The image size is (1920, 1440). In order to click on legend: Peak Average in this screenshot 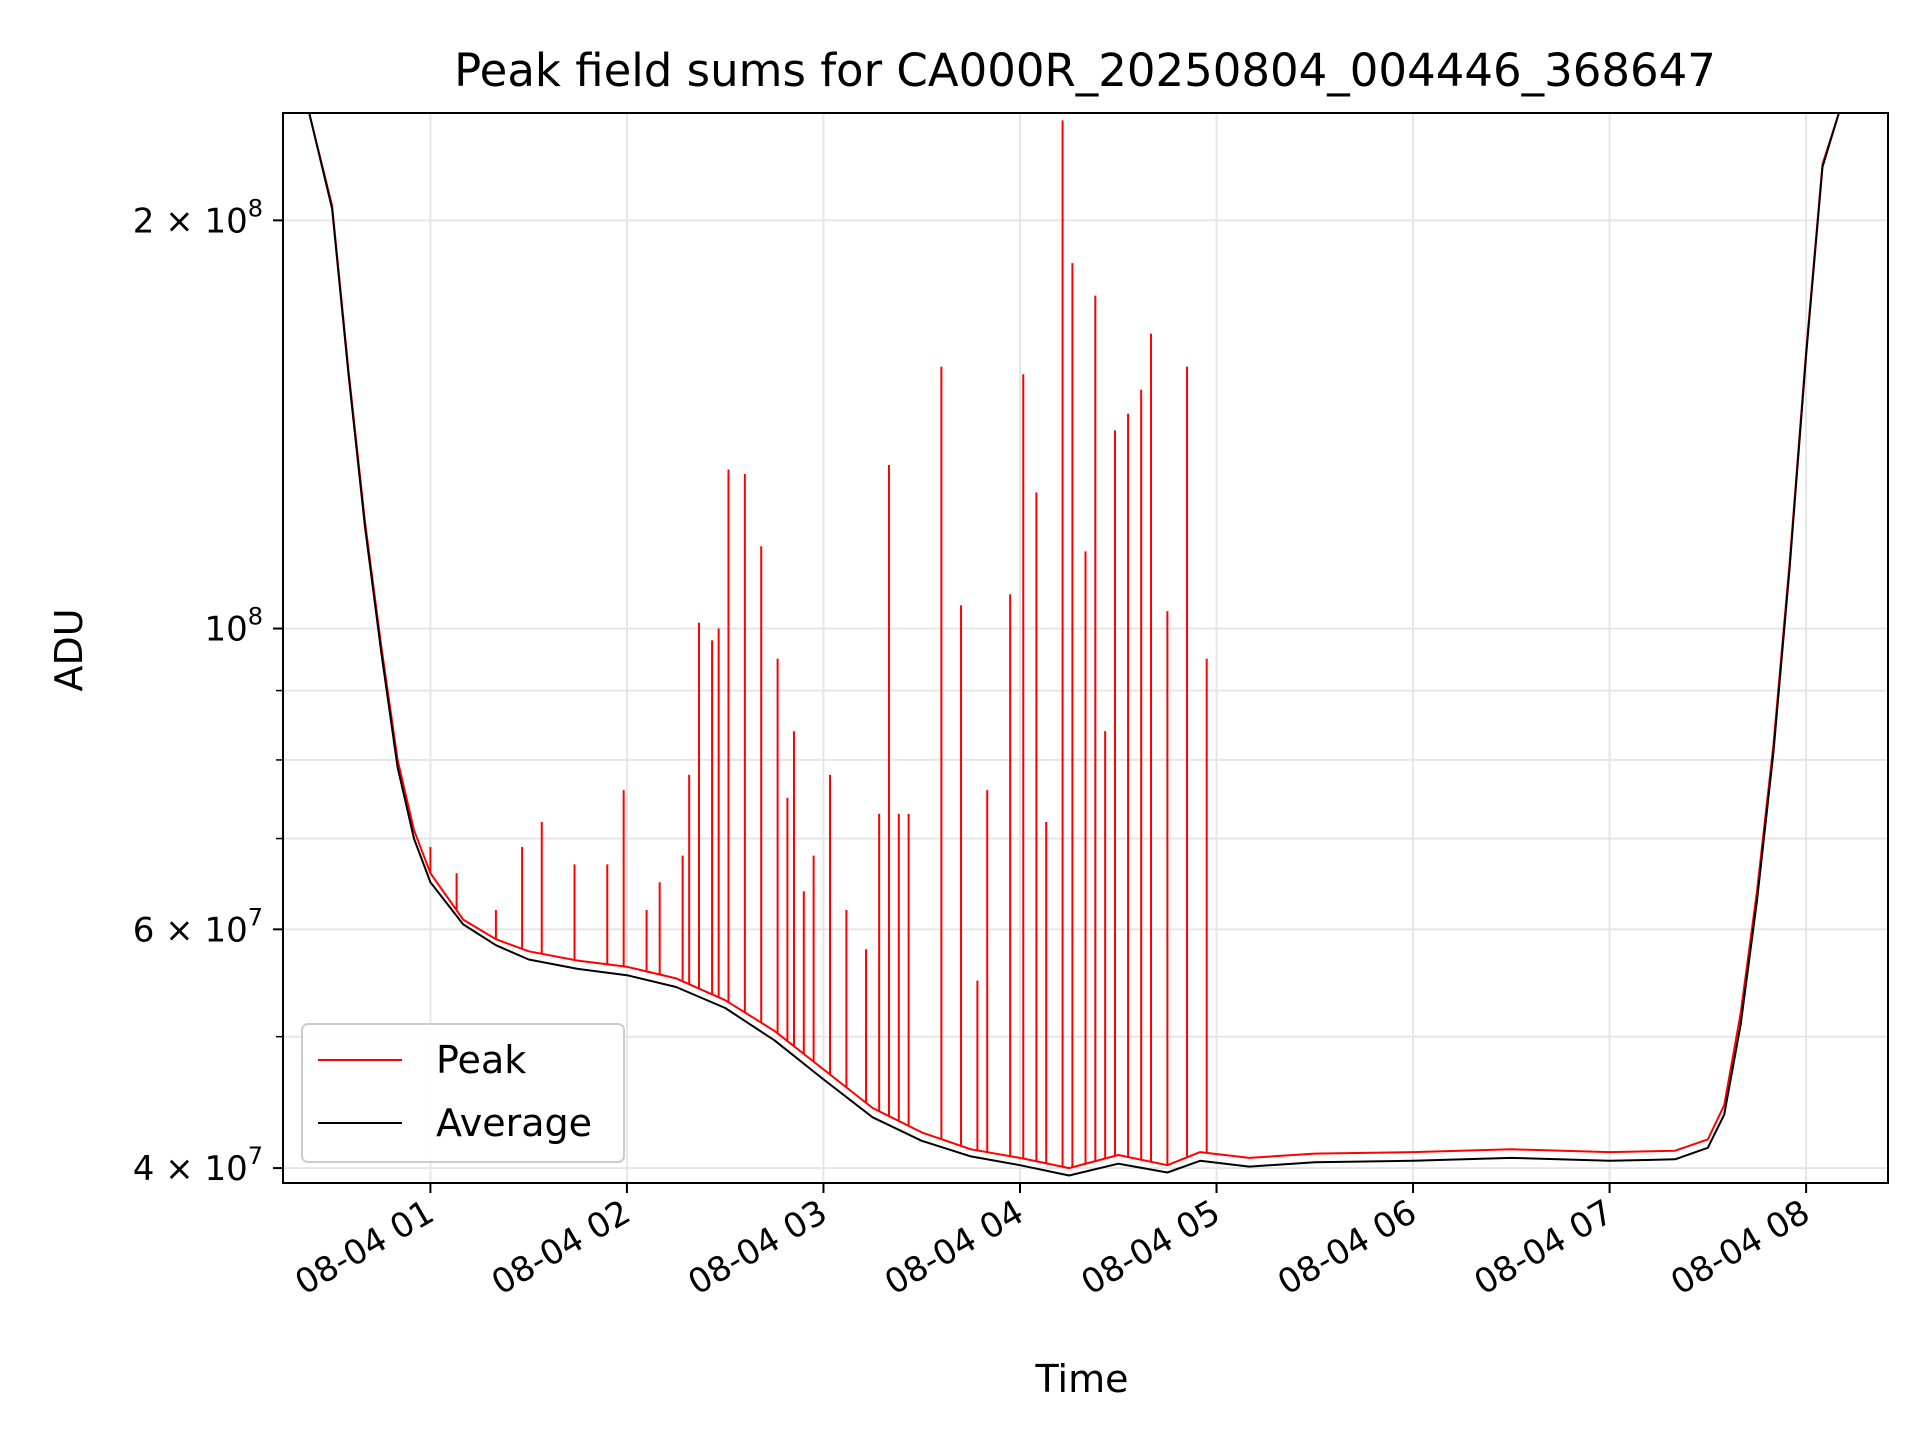, I will do `click(463, 1093)`.